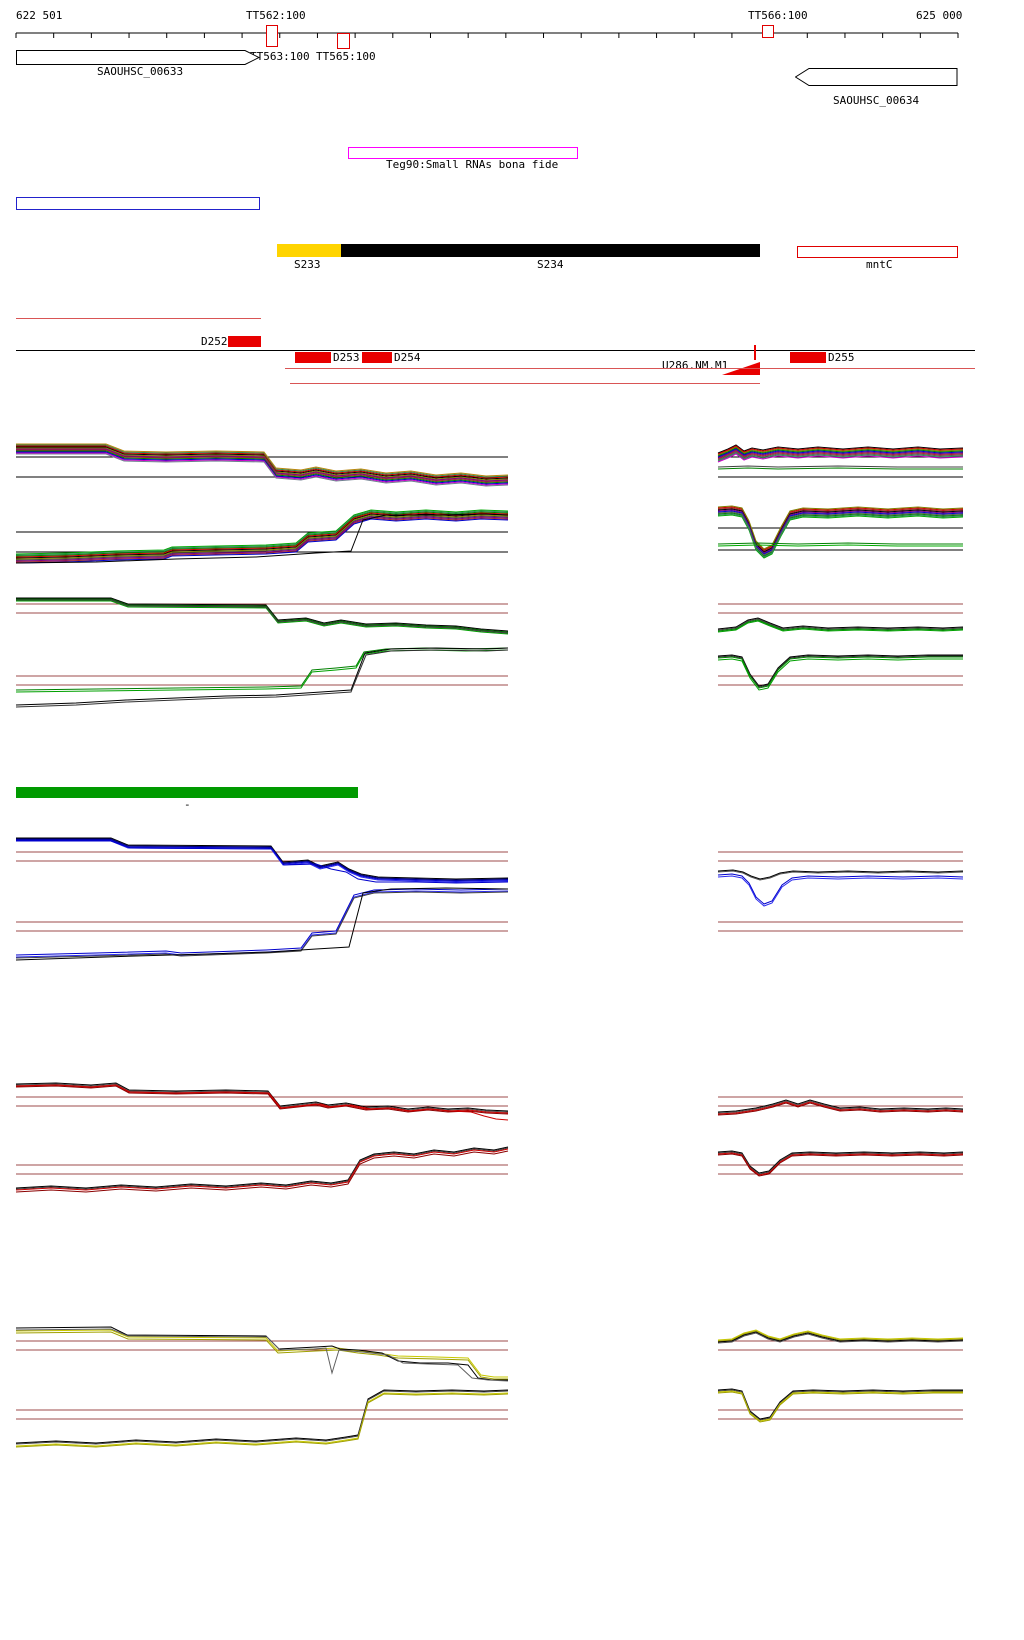 This screenshot has height=1640, width=1024. I want to click on gene-label-saouhsc-00634: SAOUHSC_00634, so click(876, 100).